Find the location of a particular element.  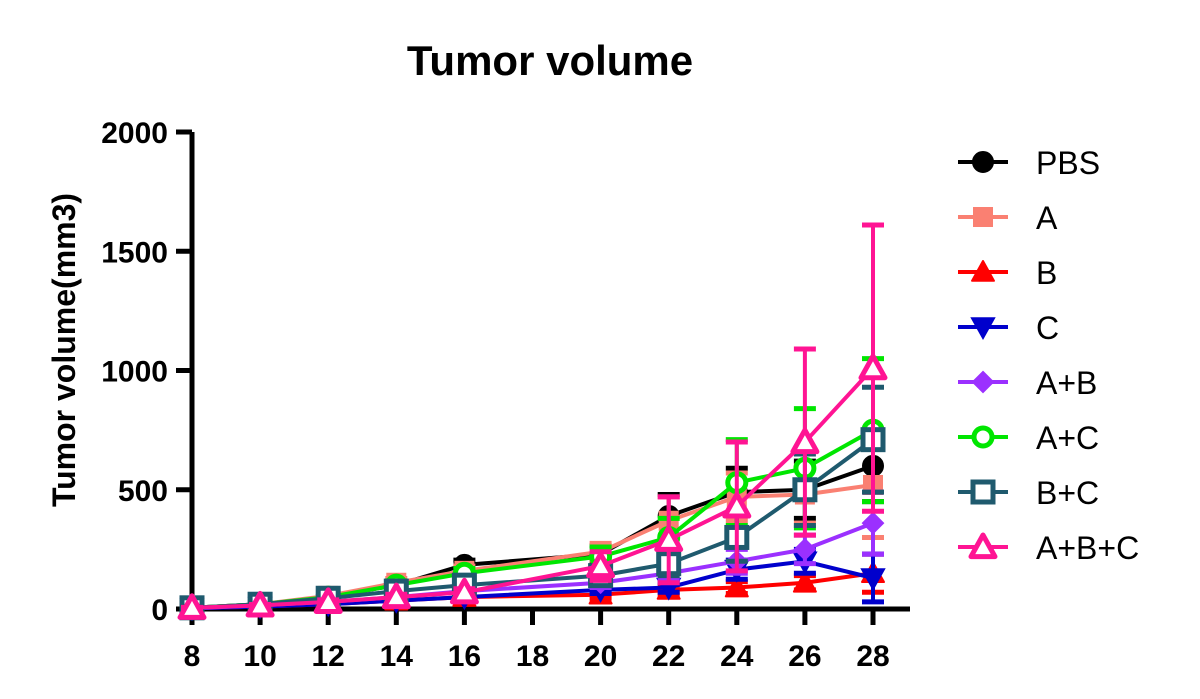

x-tick-label: 26 is located at coordinates (804, 656).